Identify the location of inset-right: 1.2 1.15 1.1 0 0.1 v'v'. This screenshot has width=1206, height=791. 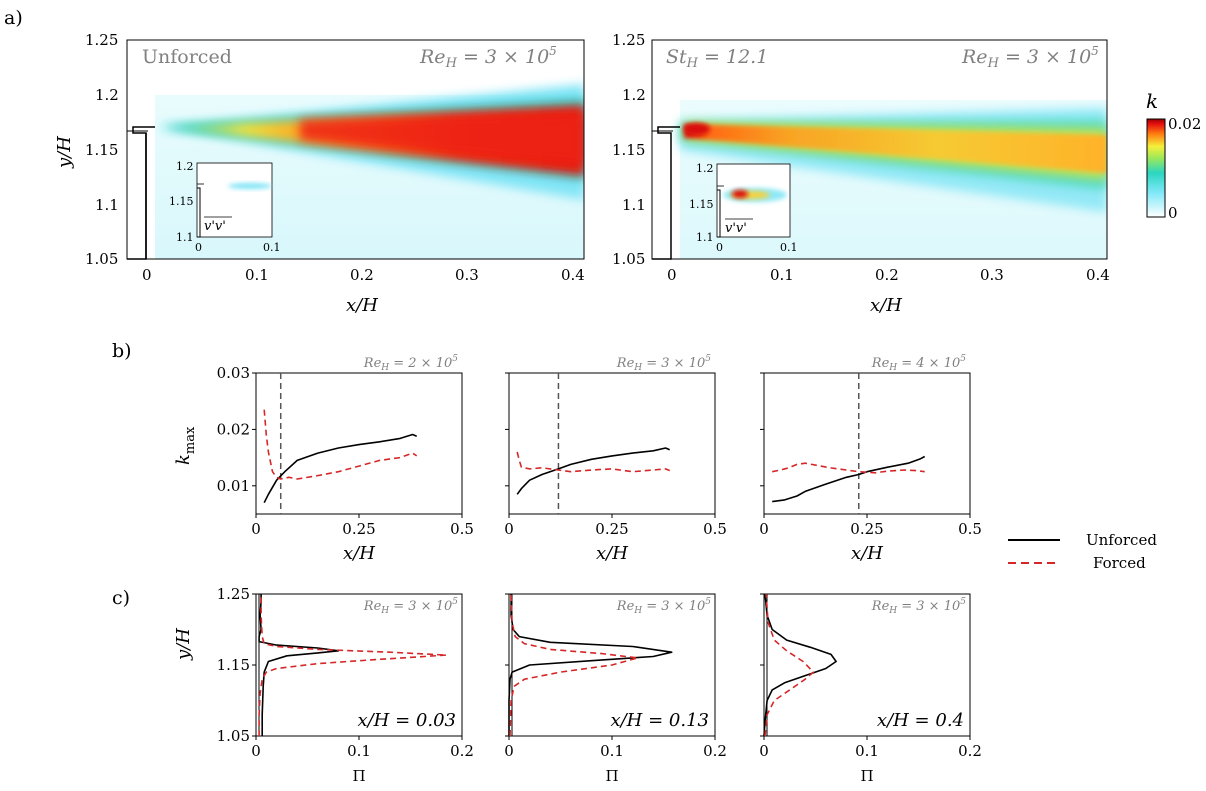
(743, 208).